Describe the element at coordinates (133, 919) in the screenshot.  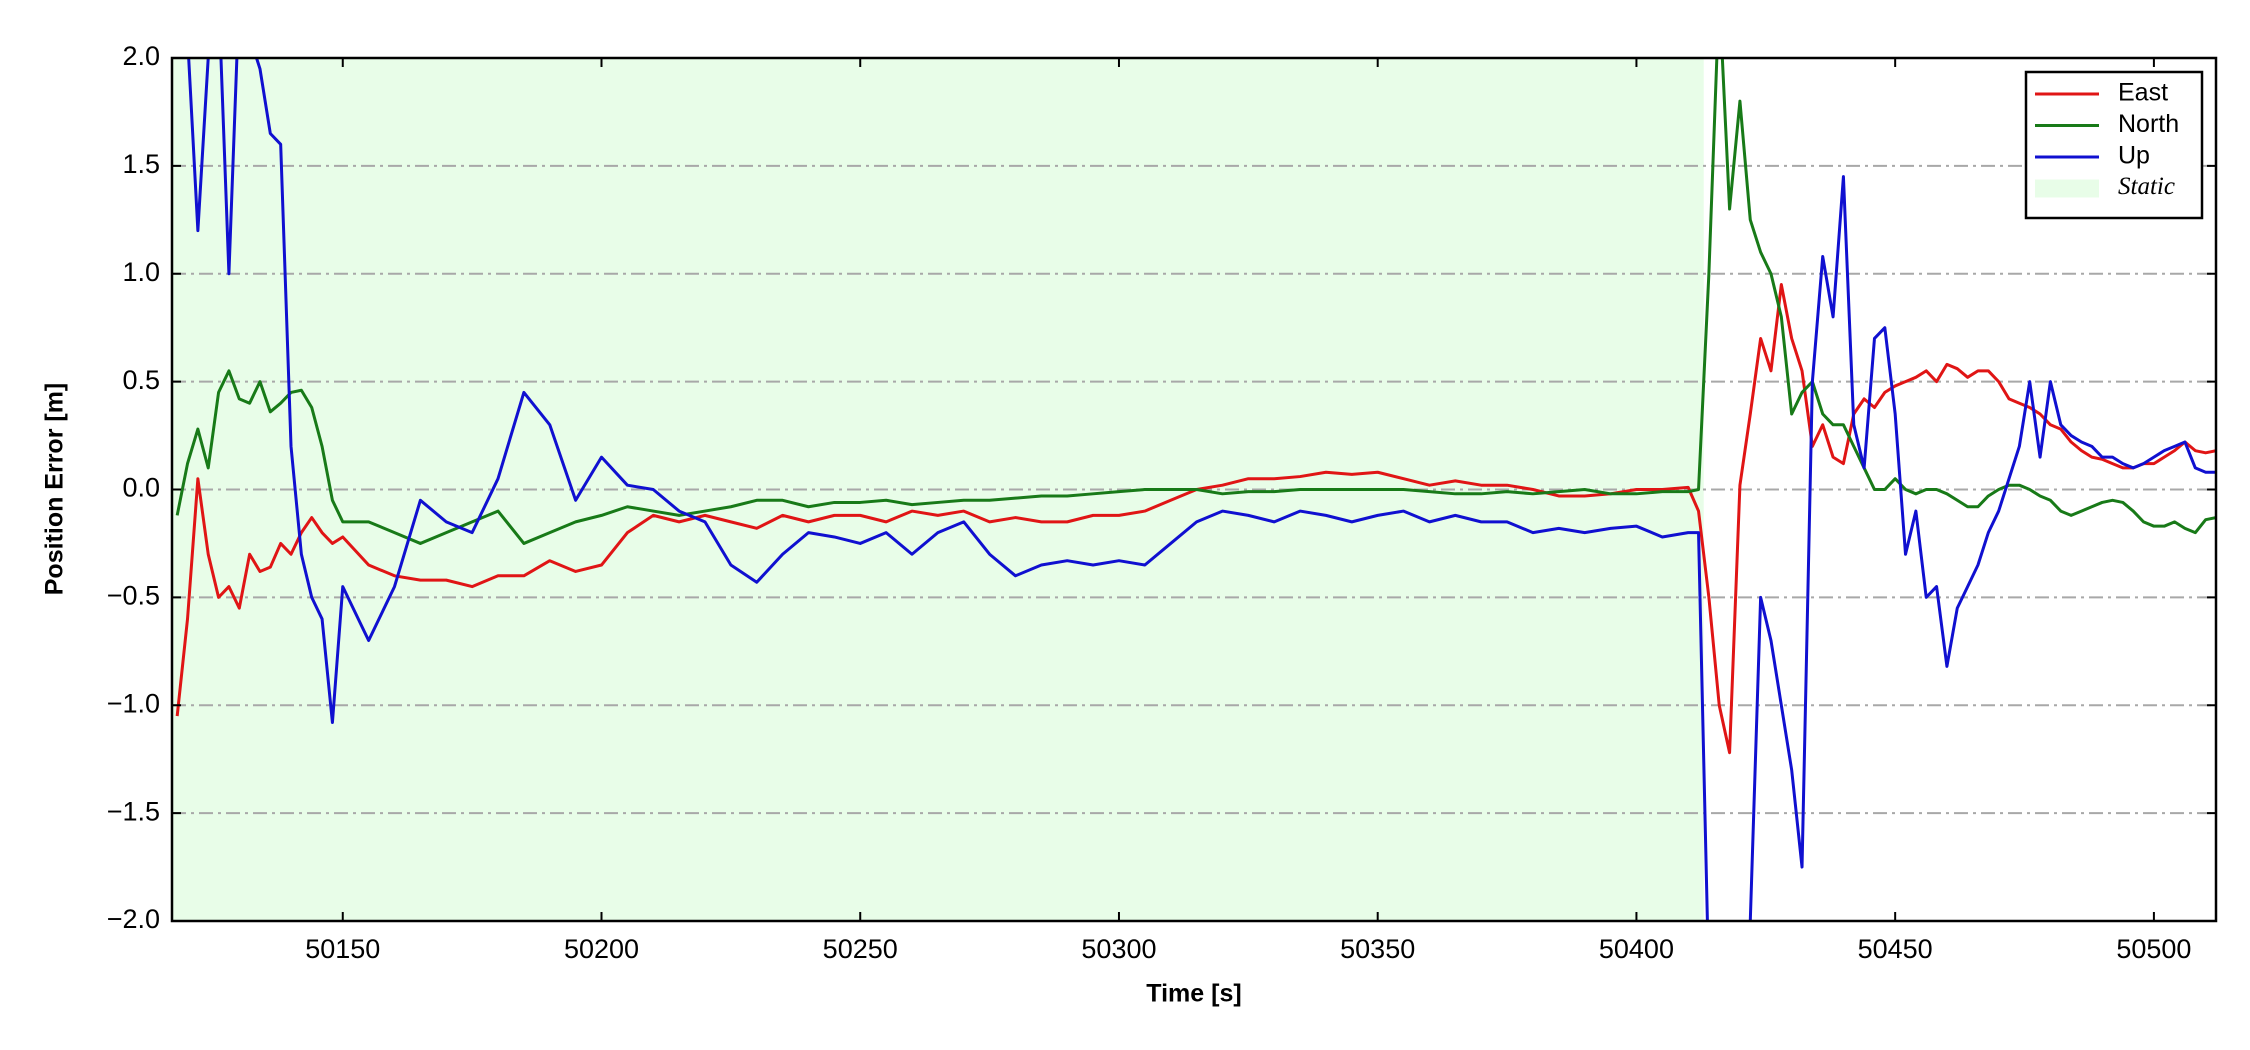
I see `y-tick-label: −2.0` at that location.